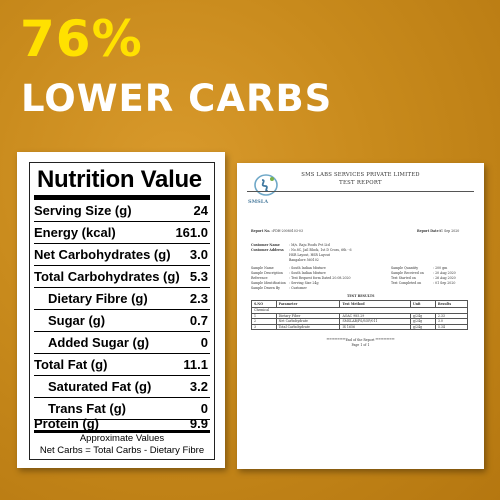  What do you see at coordinates (375, 316) in the screenshot?
I see `table-cell: AOAC 985.29` at bounding box center [375, 316].